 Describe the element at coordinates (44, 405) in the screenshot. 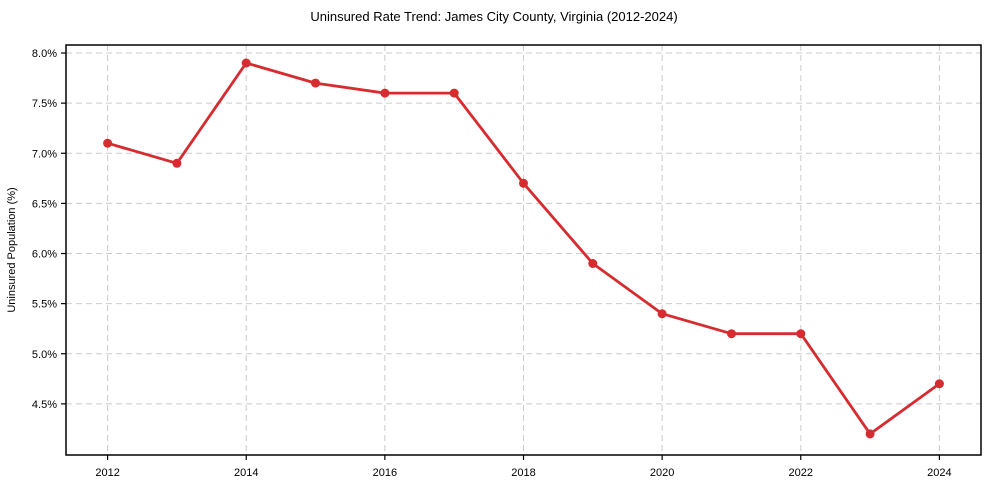

I see `y-tick-label: 4.5%` at that location.